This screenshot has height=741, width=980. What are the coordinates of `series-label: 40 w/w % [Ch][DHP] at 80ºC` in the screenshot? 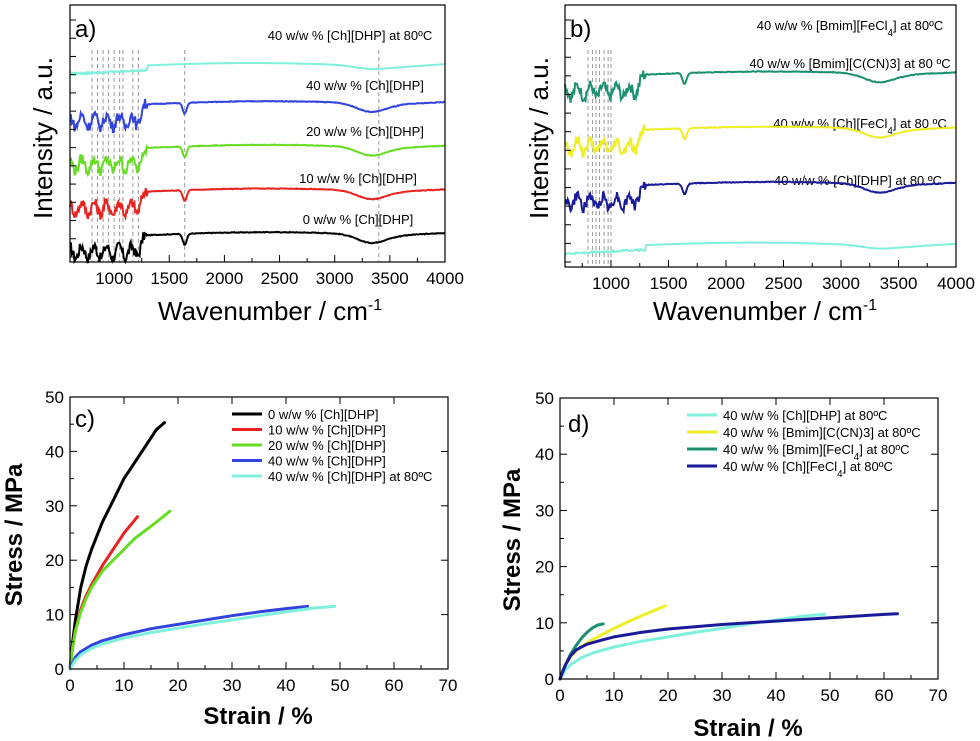 It's located at (350, 35).